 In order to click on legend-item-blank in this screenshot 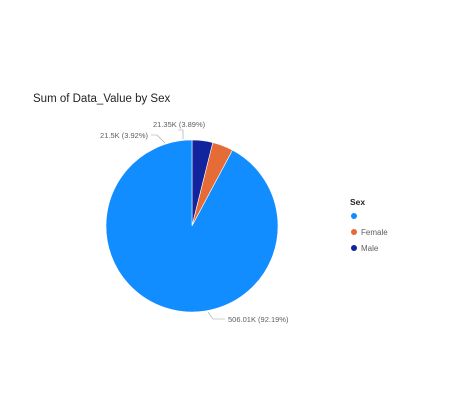, I will do `click(354, 216)`.